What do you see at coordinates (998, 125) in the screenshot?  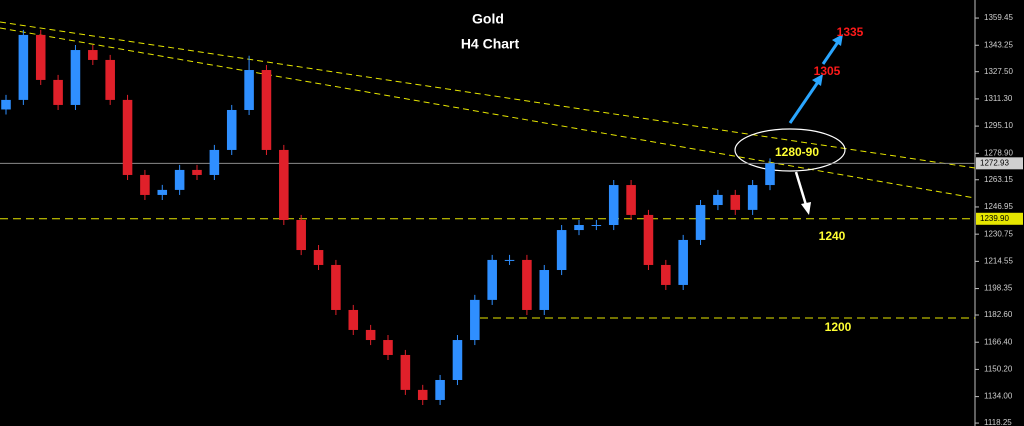 I see `y-tick-label: 1295.10` at bounding box center [998, 125].